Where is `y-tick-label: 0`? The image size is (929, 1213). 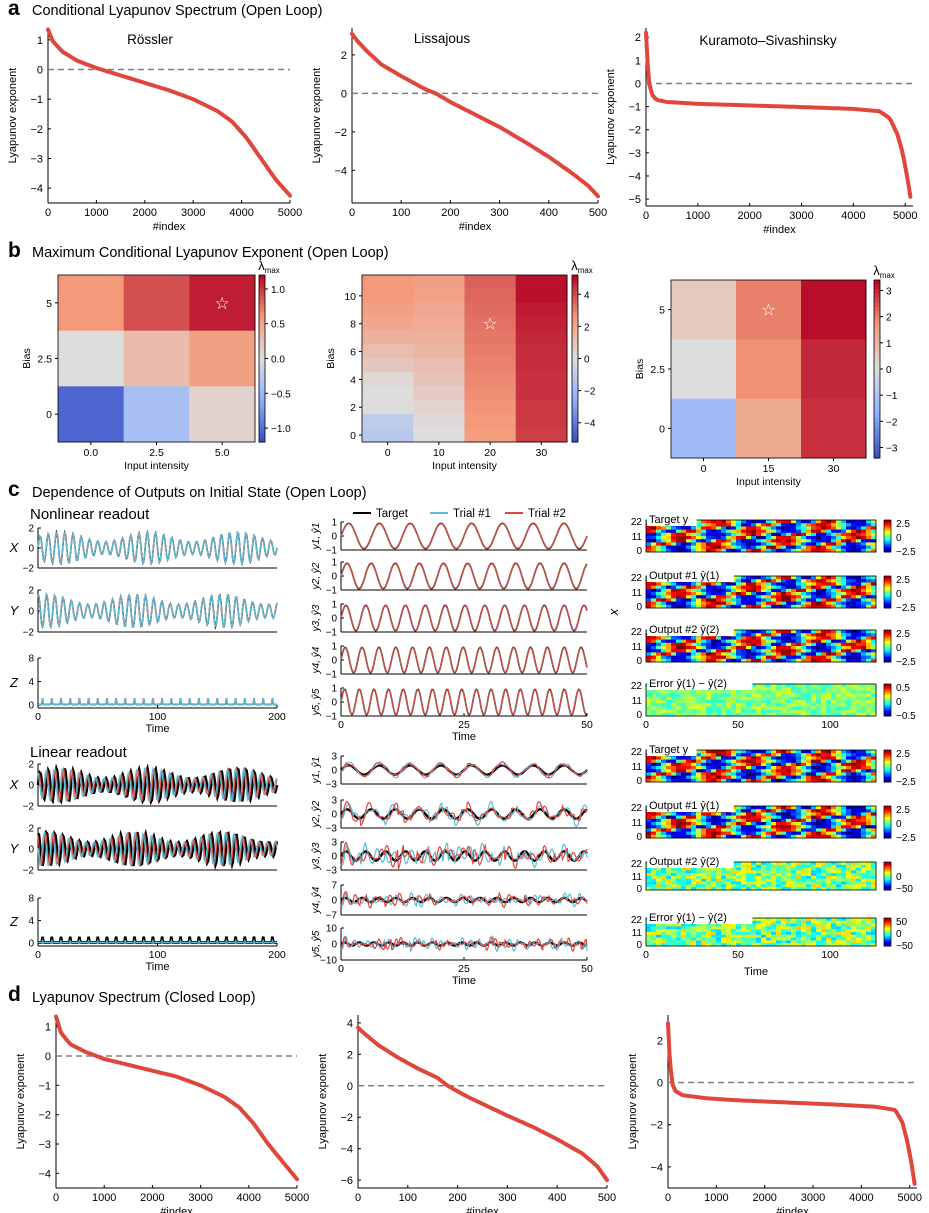 y-tick-label: 0 is located at coordinates (639, 551).